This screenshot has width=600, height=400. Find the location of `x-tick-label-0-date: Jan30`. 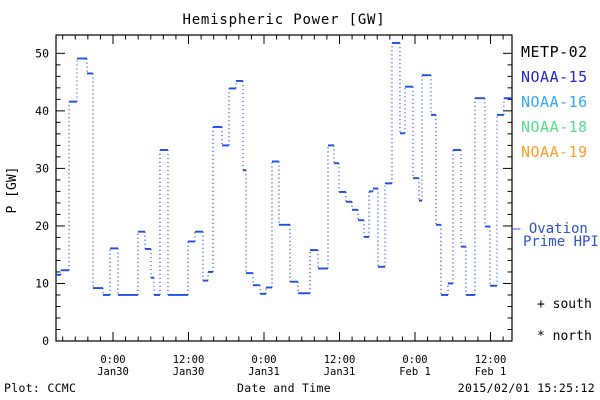

x-tick-label-0-date: Jan30 is located at coordinates (113, 372).